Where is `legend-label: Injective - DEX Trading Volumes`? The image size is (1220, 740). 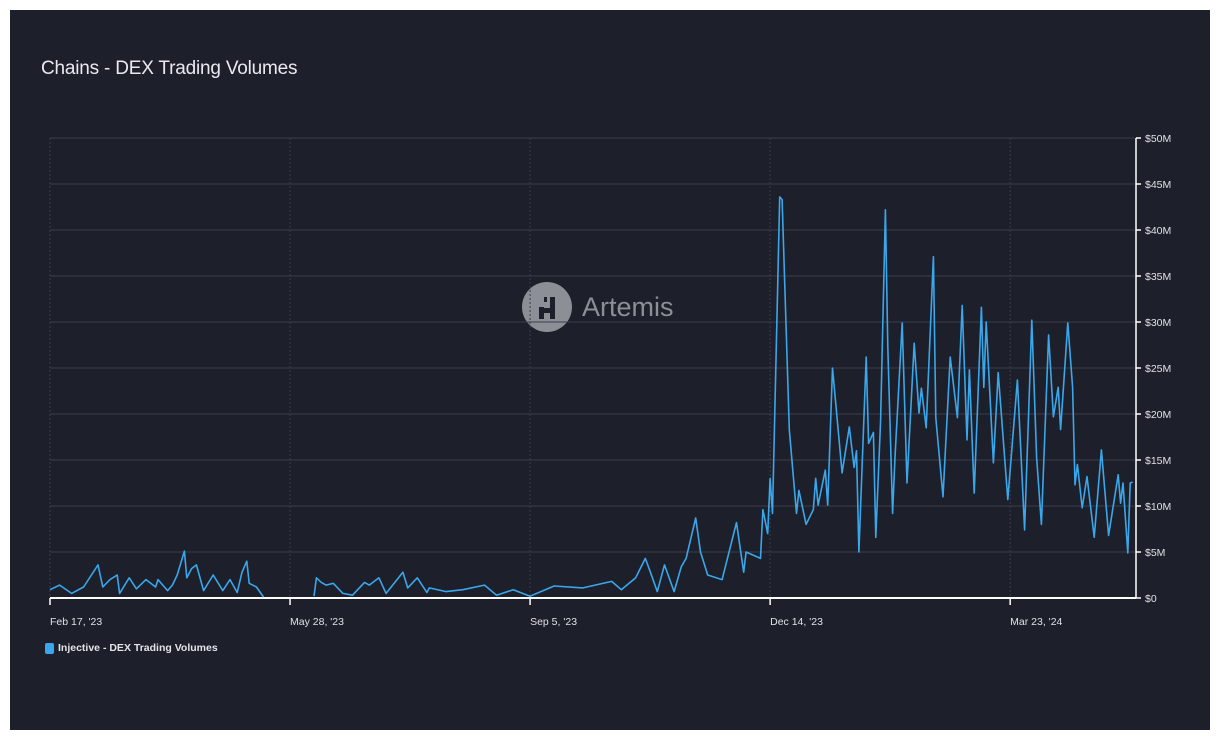
legend-label: Injective - DEX Trading Volumes is located at coordinates (138, 648).